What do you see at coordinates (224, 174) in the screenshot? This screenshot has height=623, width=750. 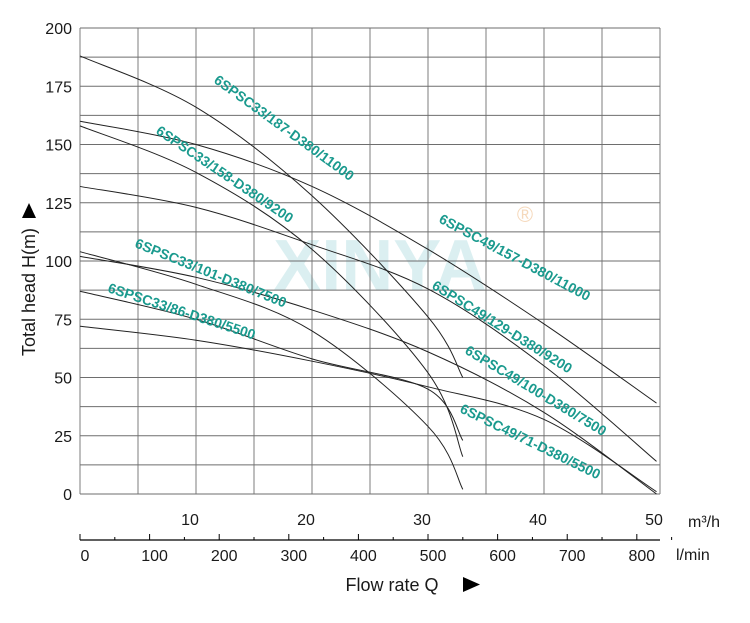 I see `curve-label: 6SPSC33/158-D380/9200` at bounding box center [224, 174].